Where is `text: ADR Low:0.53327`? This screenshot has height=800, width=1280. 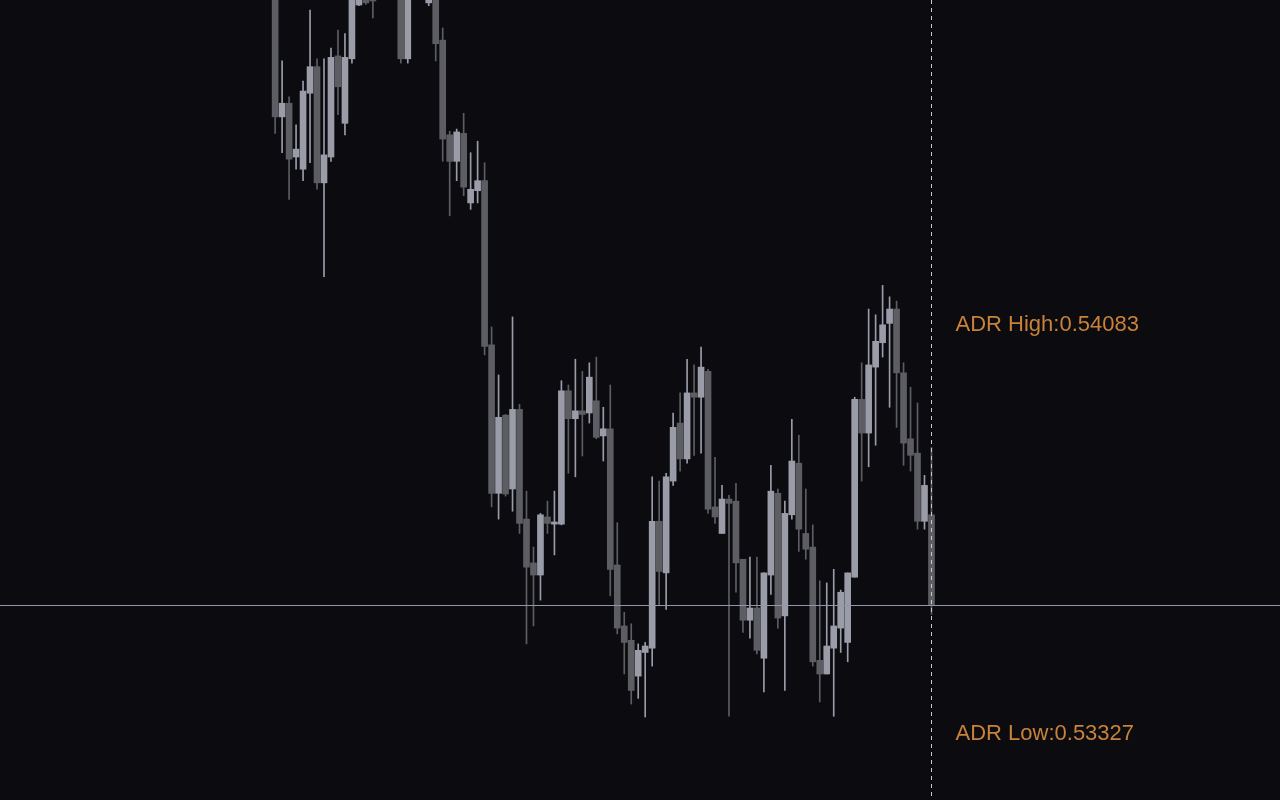 text: ADR Low:0.53327 is located at coordinates (1045, 733).